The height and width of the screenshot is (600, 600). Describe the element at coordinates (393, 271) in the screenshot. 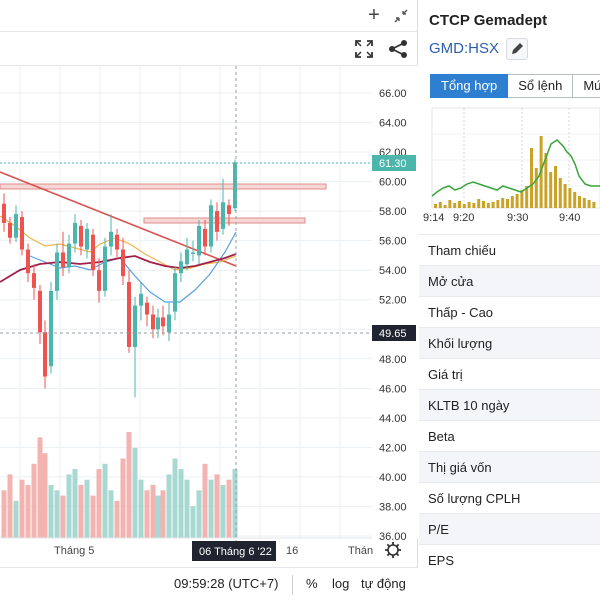

I see `price-tick-6: 54.00` at that location.